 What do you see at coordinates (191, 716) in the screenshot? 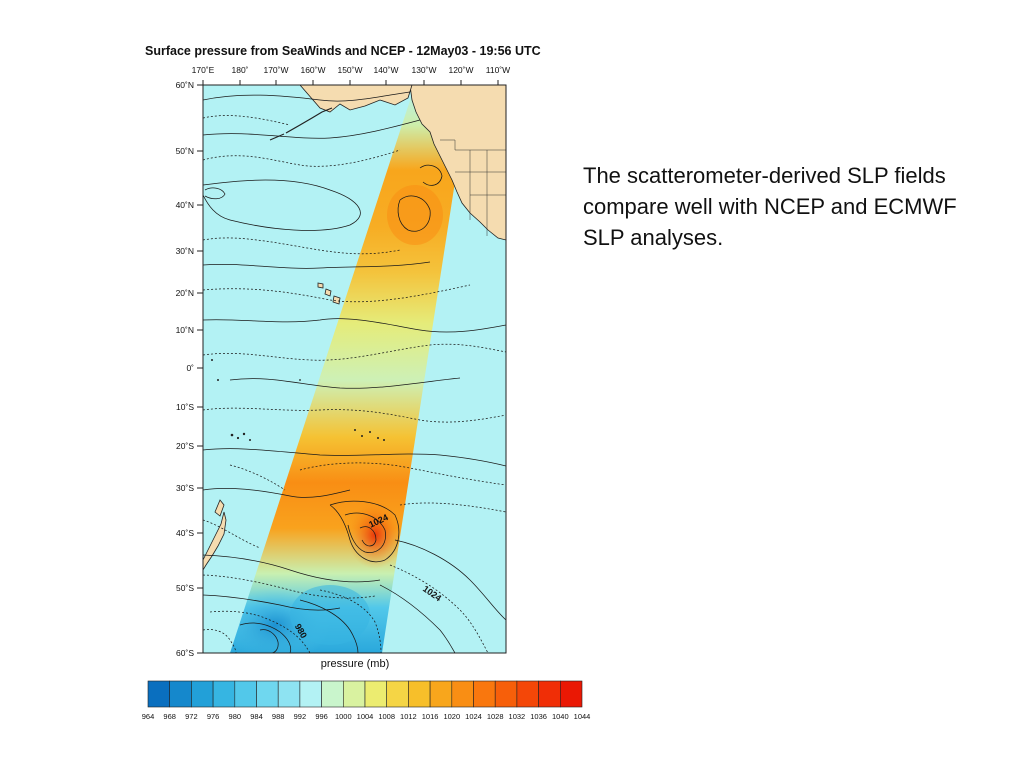
I see `colorbar-tick-label: 972` at bounding box center [191, 716].